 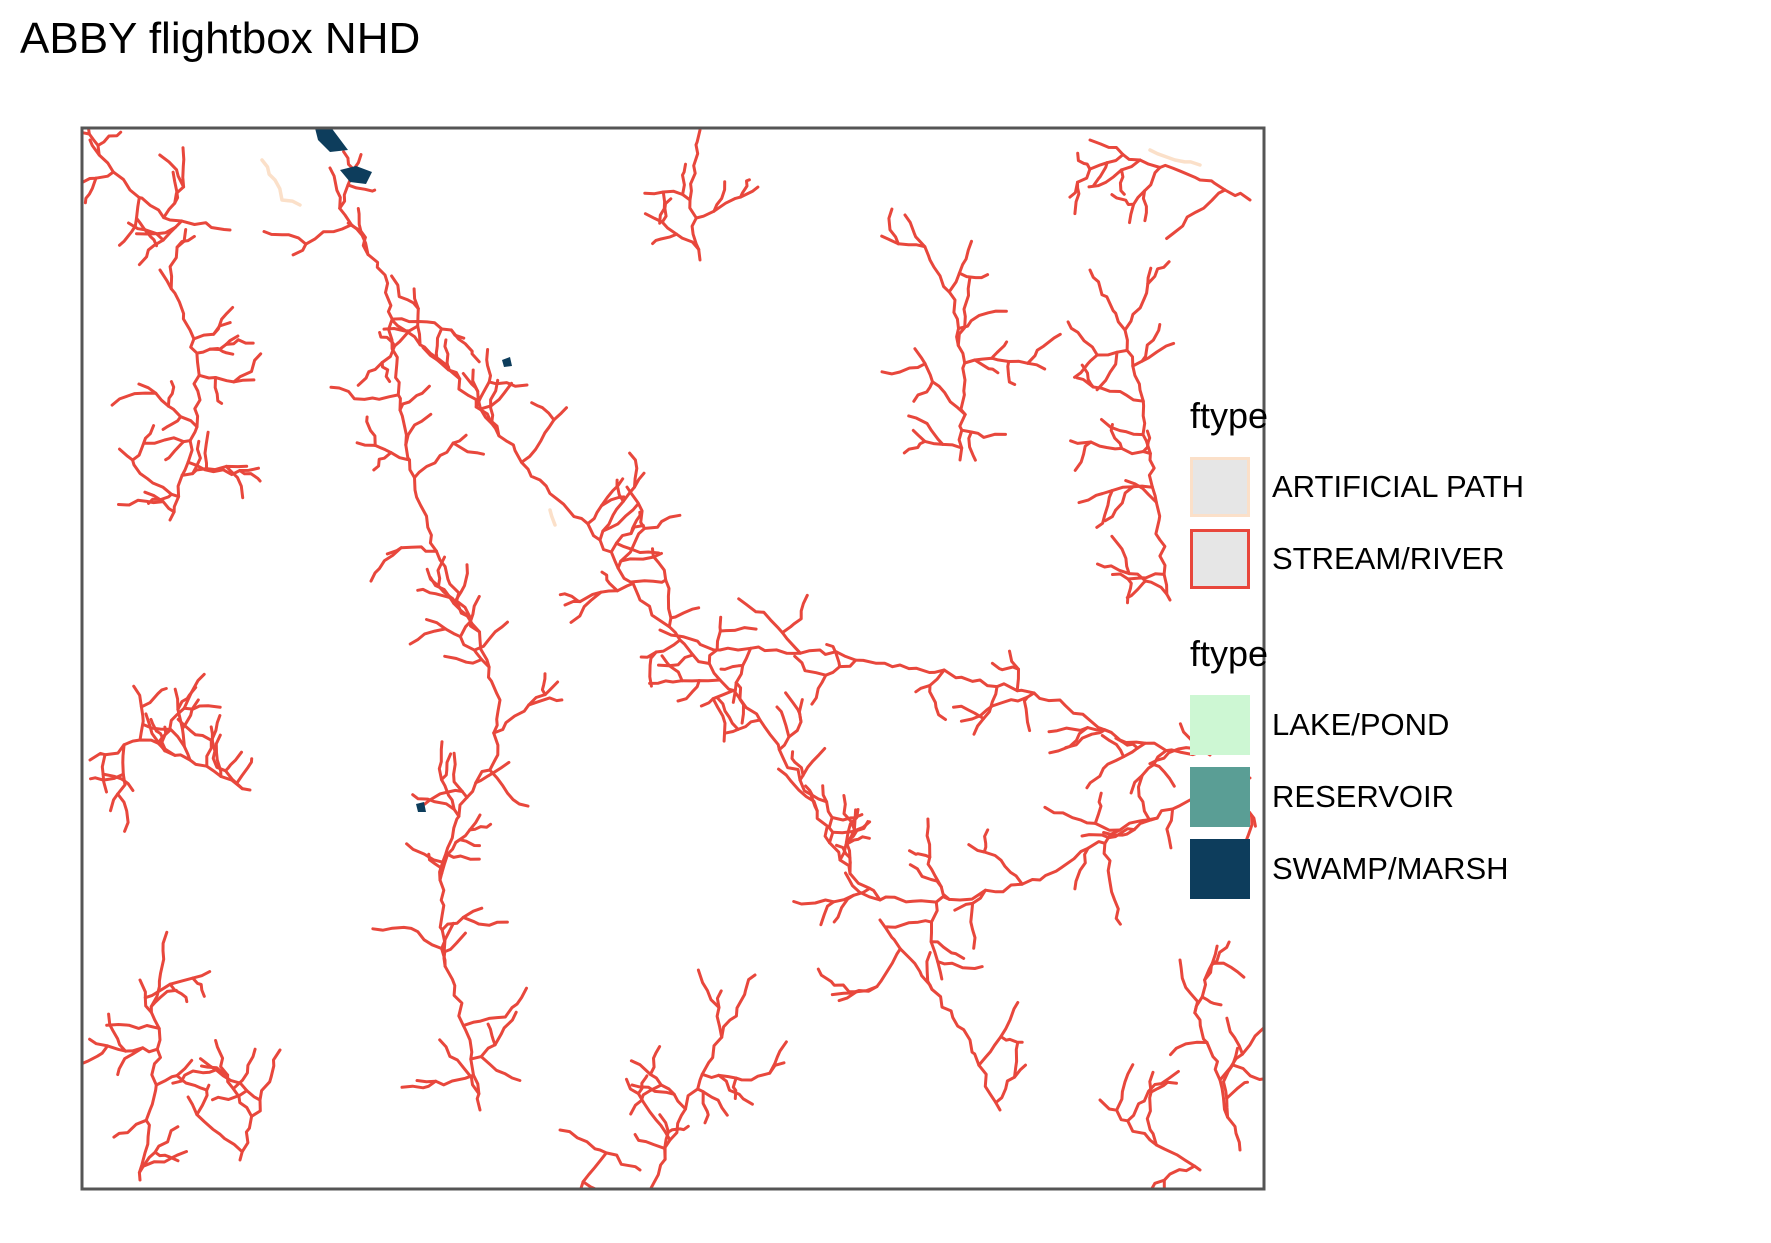 I want to click on legend-item-artificial-path: ARTIFICIAL PATH, so click(x=1357, y=487).